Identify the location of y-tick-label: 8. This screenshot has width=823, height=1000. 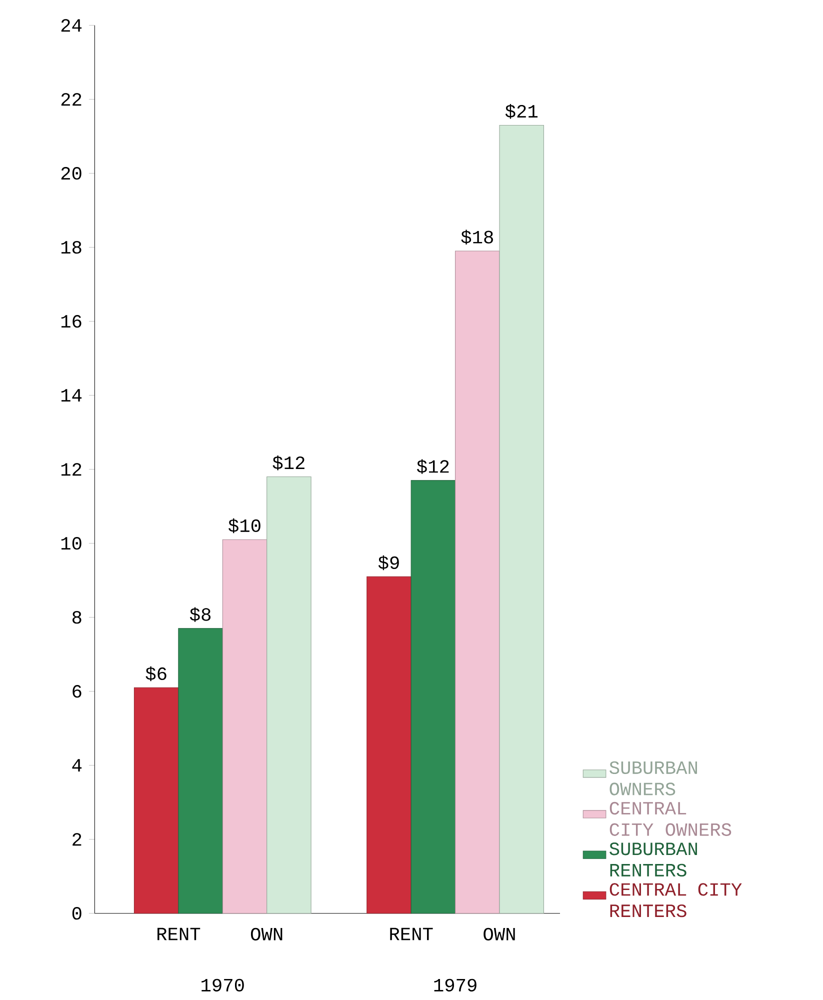
(77, 617).